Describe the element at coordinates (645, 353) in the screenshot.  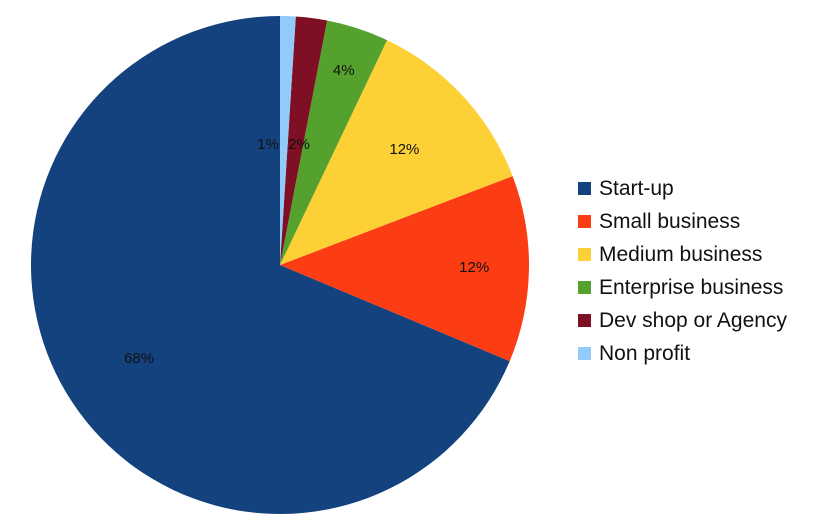
I see `legend-label: Non profit` at that location.